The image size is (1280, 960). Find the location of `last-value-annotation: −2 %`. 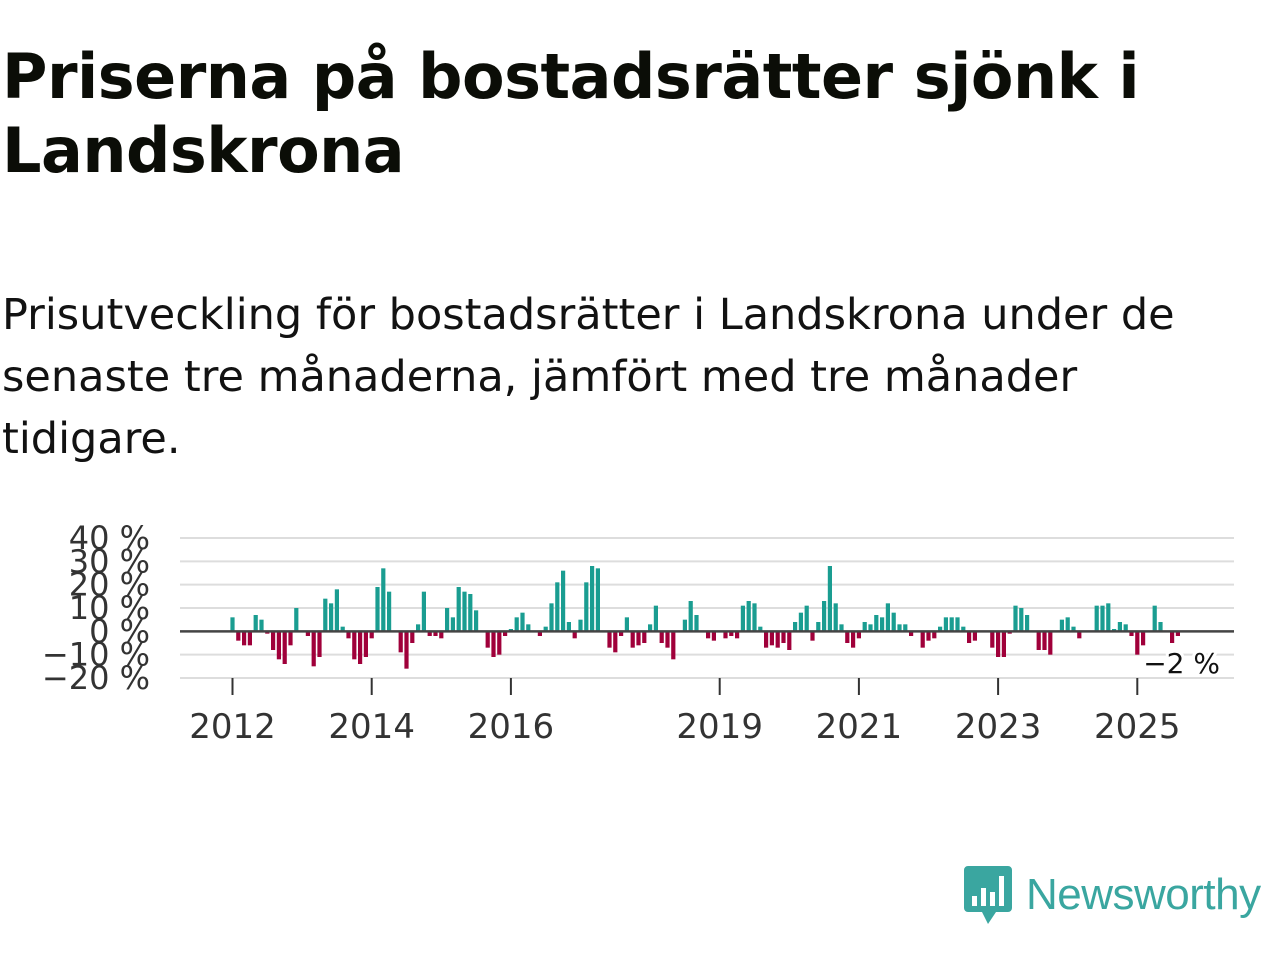

last-value-annotation: −2 % is located at coordinates (1181, 663).